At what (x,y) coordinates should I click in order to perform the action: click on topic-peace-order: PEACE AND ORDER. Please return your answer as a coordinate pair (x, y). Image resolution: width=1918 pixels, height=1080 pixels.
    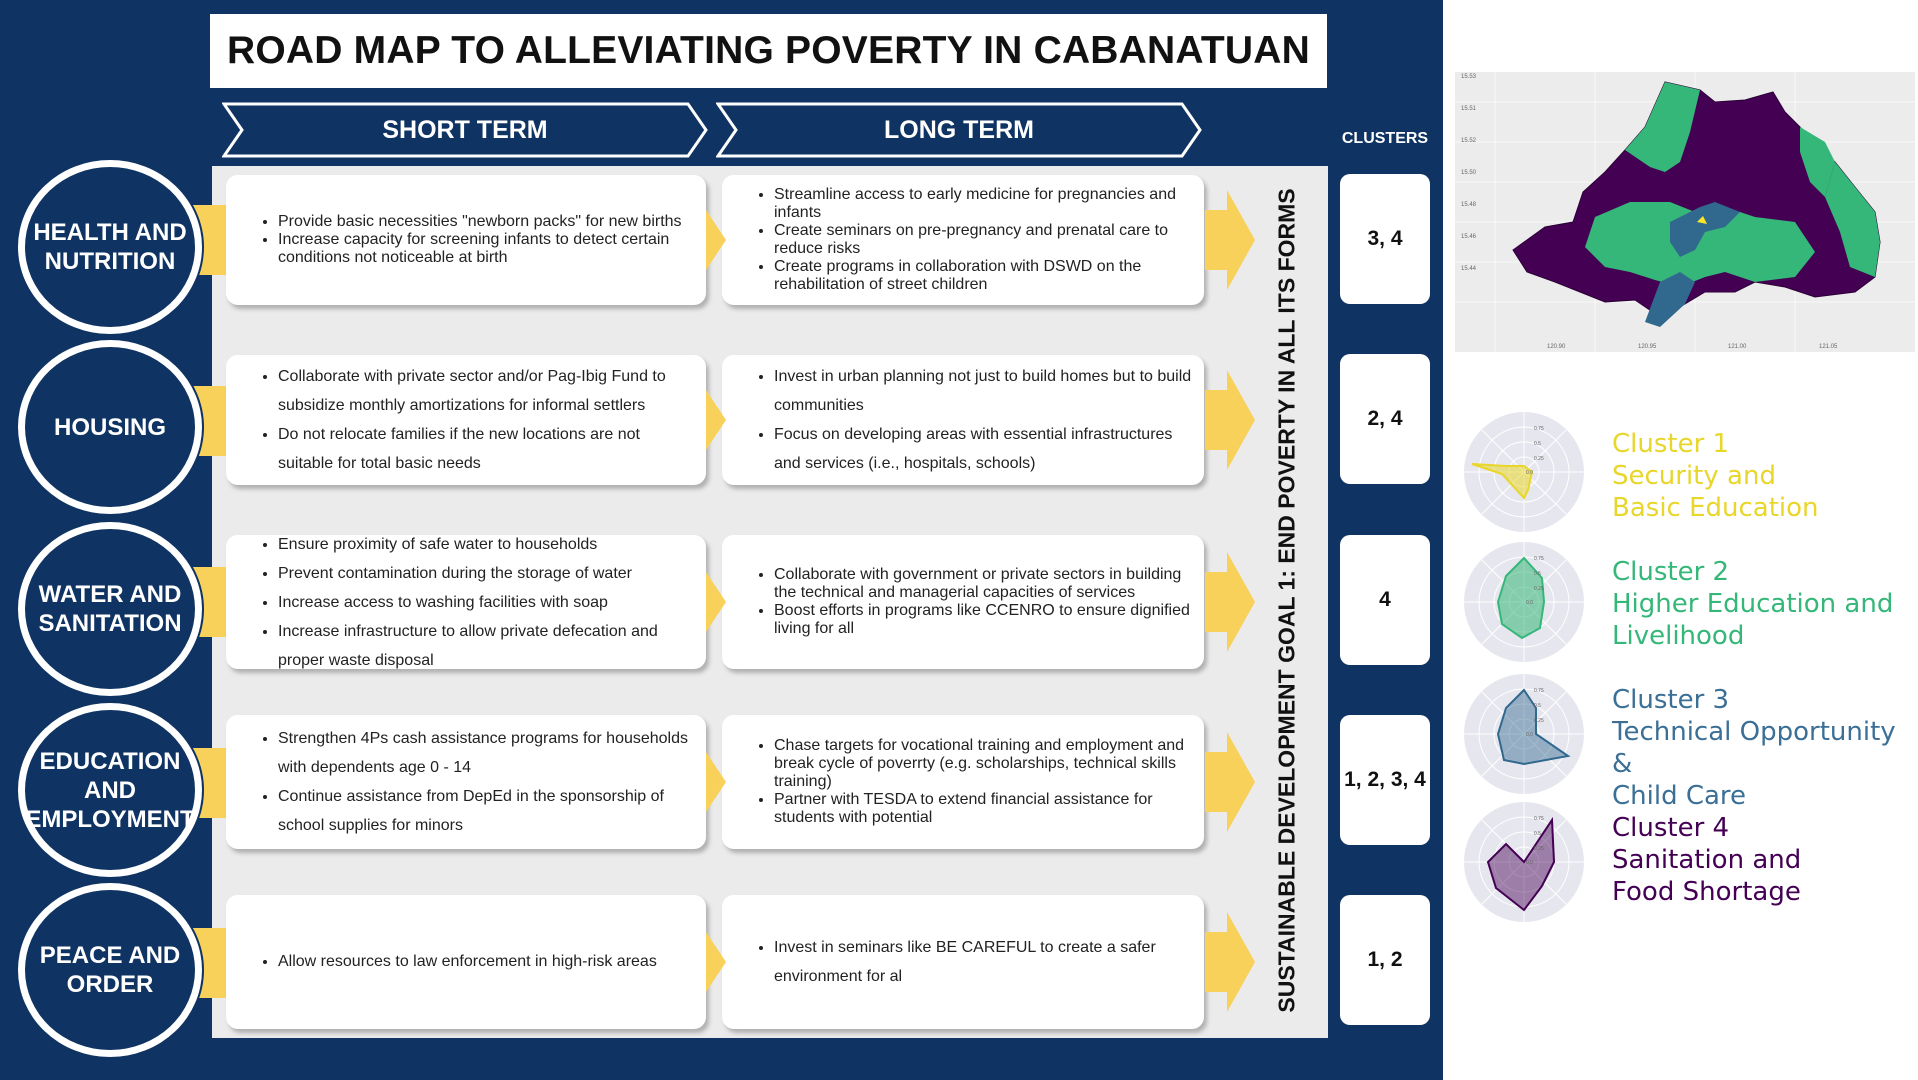
    Looking at the image, I should click on (110, 970).